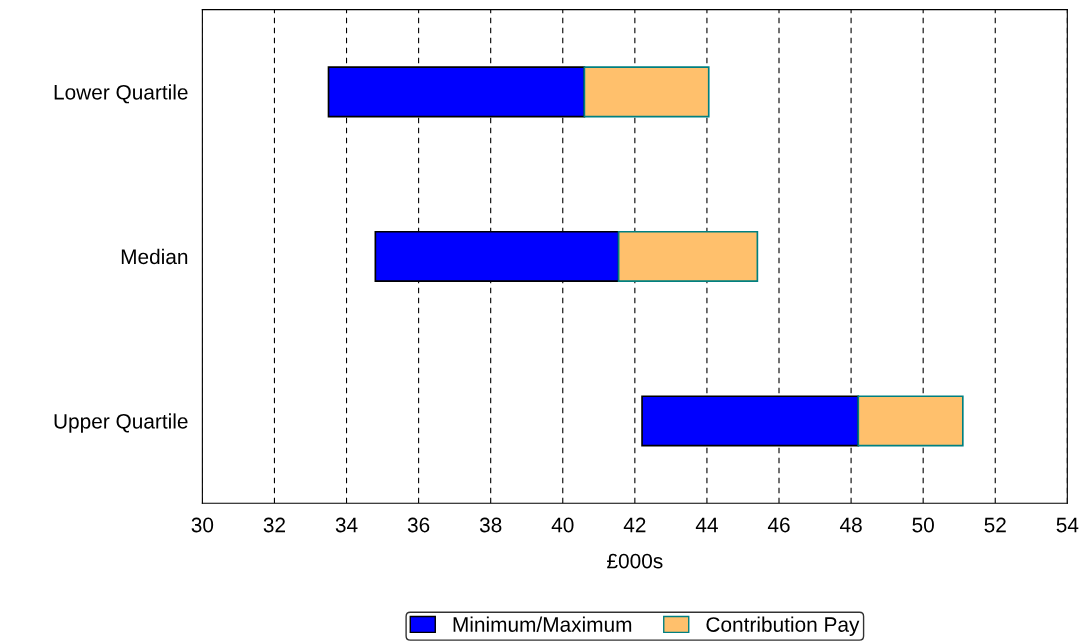  Describe the element at coordinates (542, 624) in the screenshot. I see `legend-label: Minimum/Maximum` at that location.